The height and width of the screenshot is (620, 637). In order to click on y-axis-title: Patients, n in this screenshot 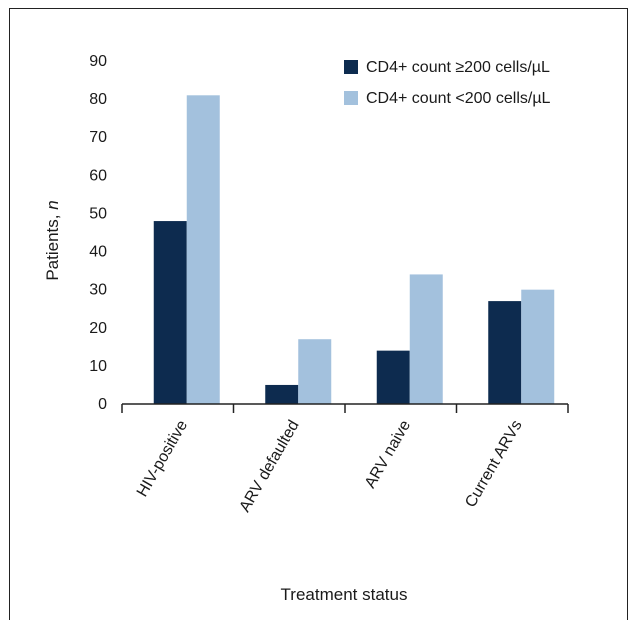, I will do `click(52, 240)`.